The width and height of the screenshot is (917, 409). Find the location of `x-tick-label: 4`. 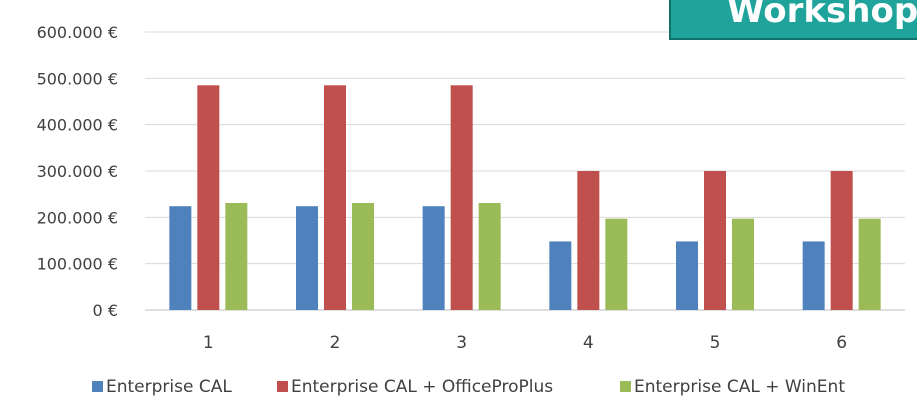

x-tick-label: 4 is located at coordinates (588, 343).